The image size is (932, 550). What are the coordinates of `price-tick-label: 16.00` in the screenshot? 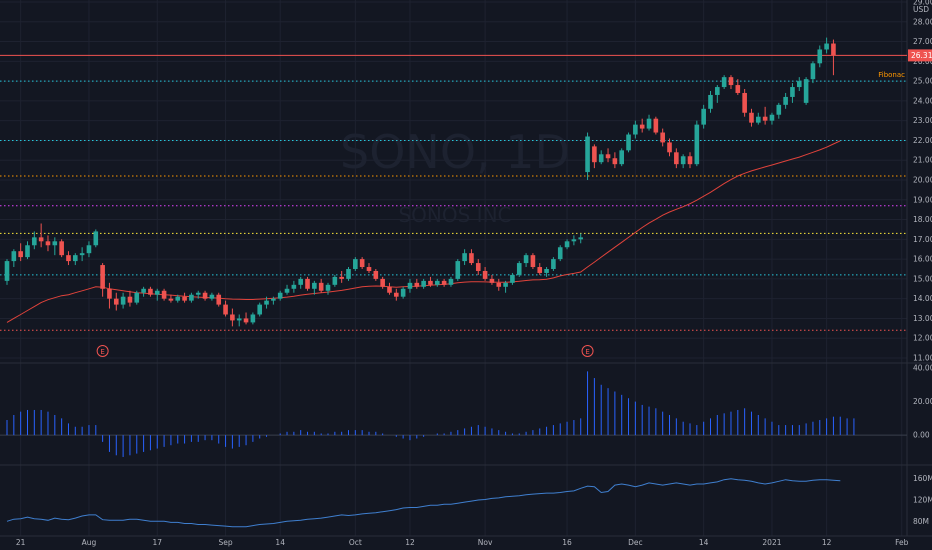 It's located at (922, 259).